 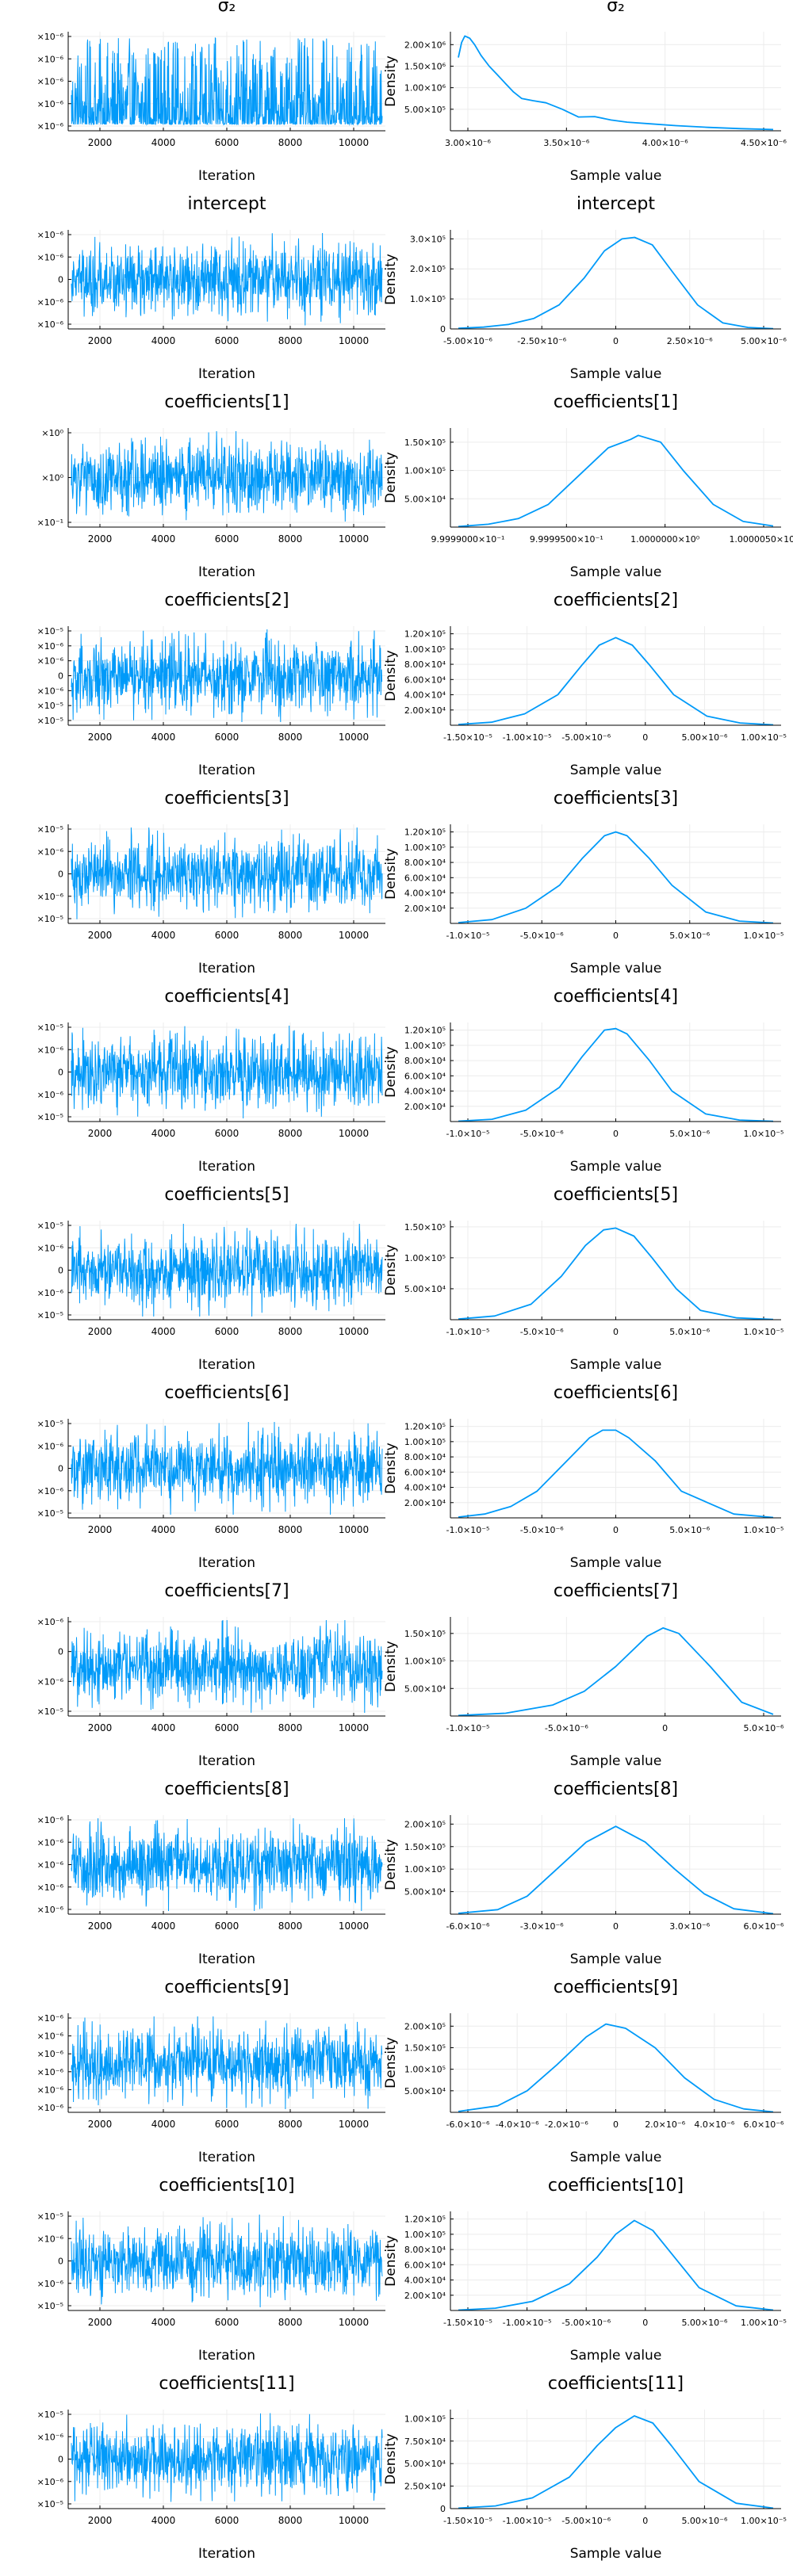 I want to click on trace-xtick-label: 4000, so click(x=164, y=2322).